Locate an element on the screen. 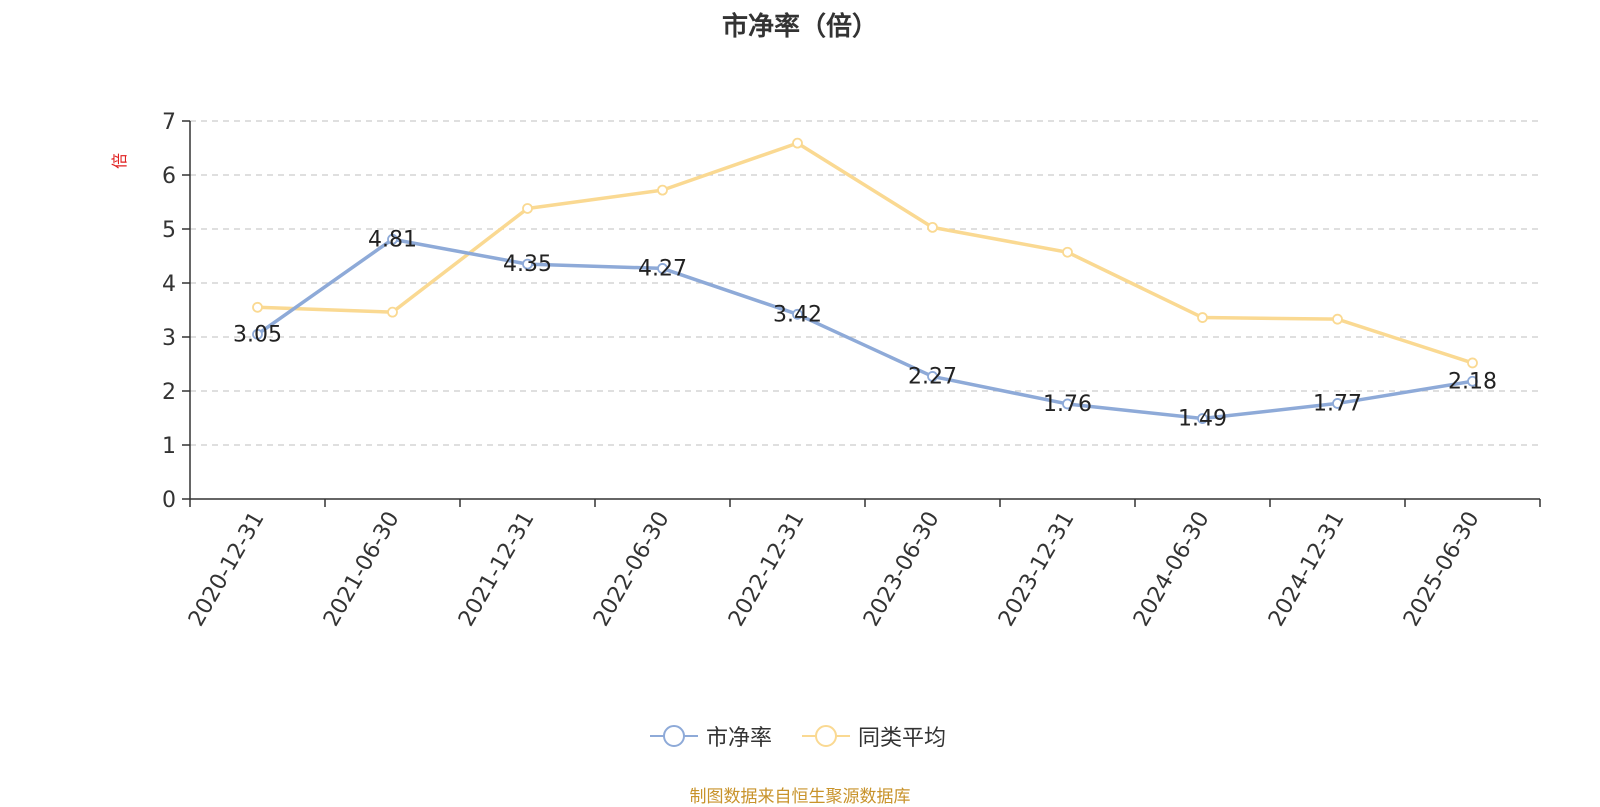 This screenshot has width=1600, height=807. y-tick-label: 3 is located at coordinates (169, 338).